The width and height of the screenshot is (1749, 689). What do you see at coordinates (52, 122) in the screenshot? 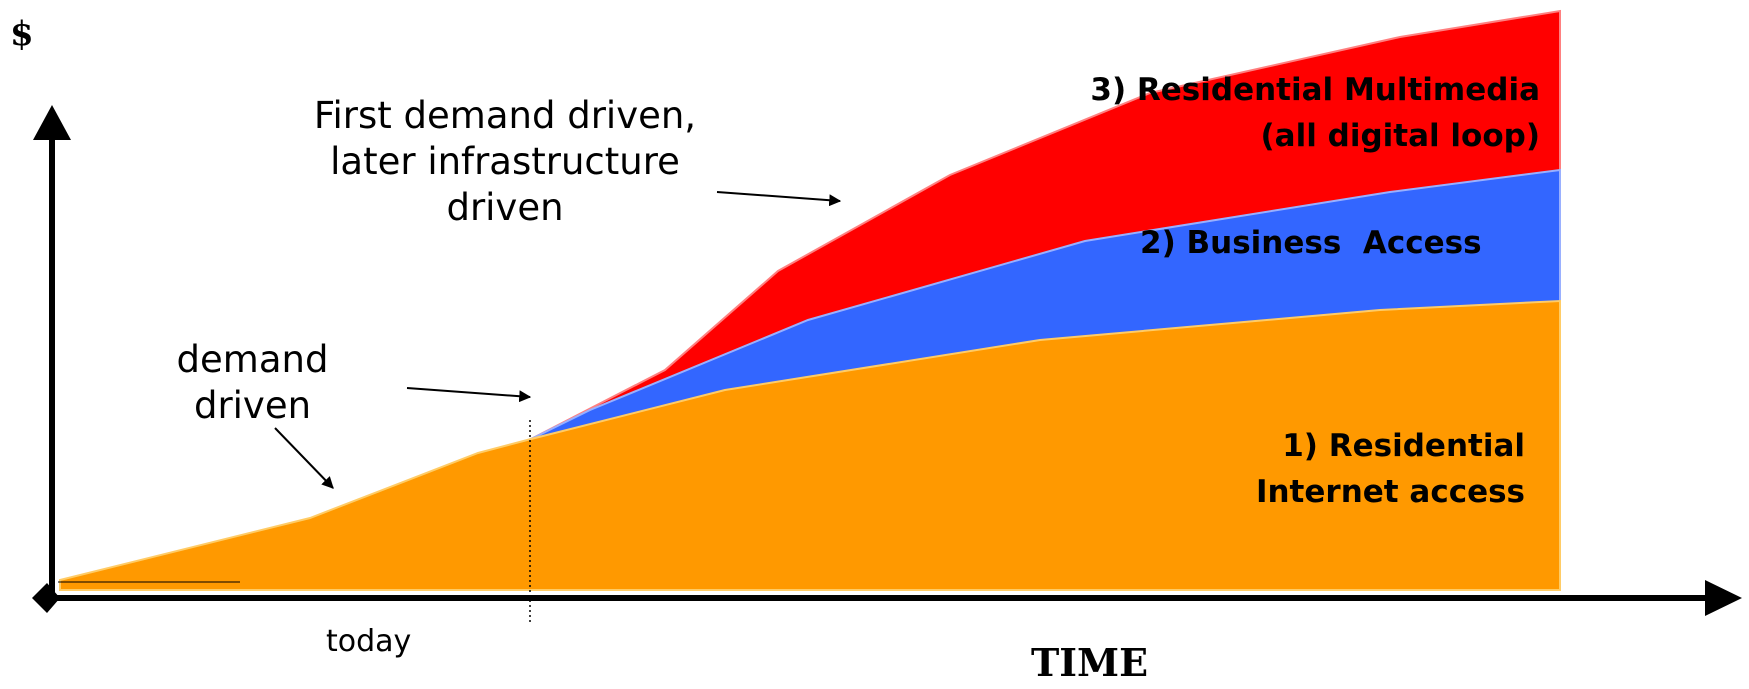
I see `y-axis-arrowhead` at bounding box center [52, 122].